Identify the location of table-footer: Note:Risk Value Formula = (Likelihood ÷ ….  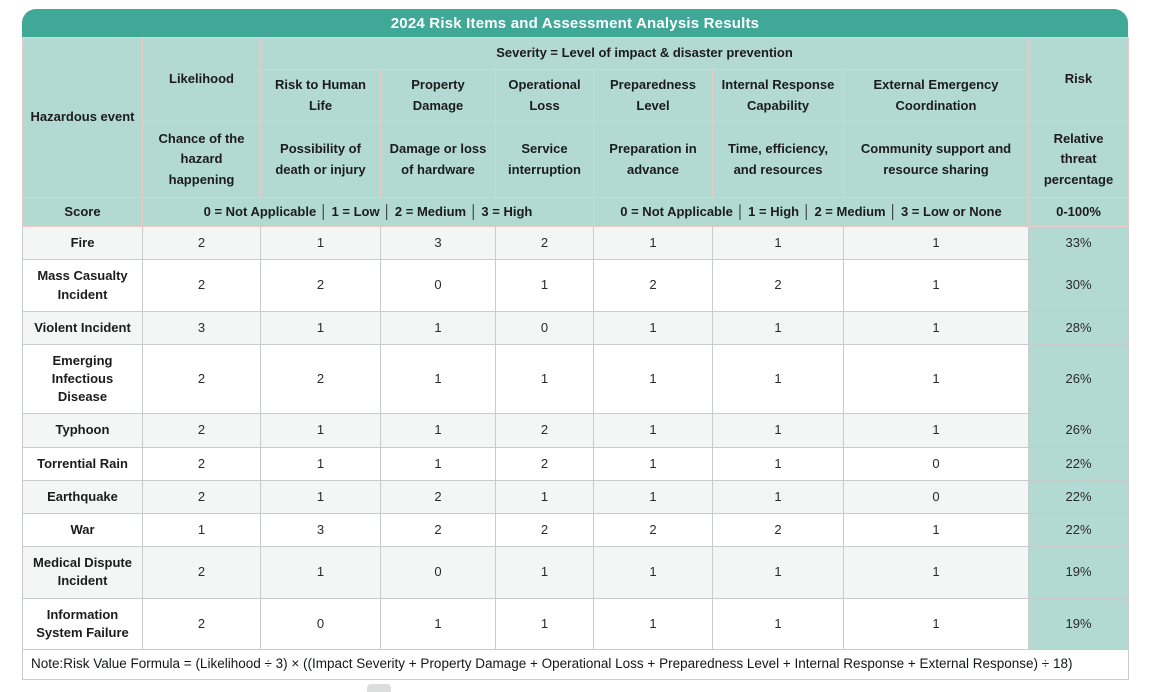
(575, 664).